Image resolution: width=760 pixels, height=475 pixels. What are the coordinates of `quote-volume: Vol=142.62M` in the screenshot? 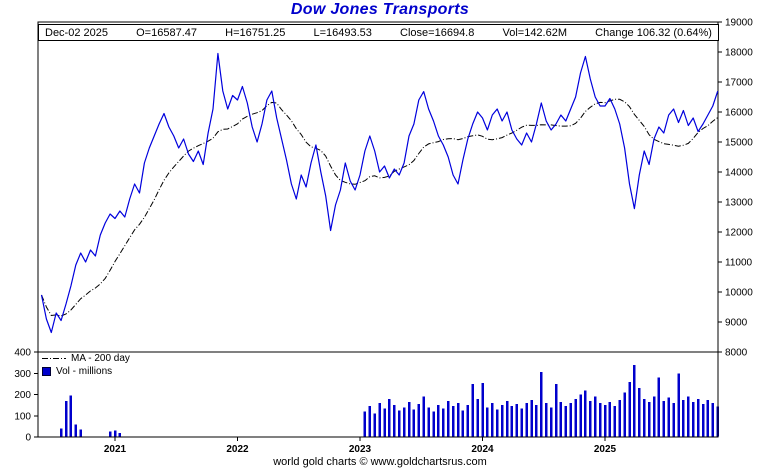 It's located at (535, 32).